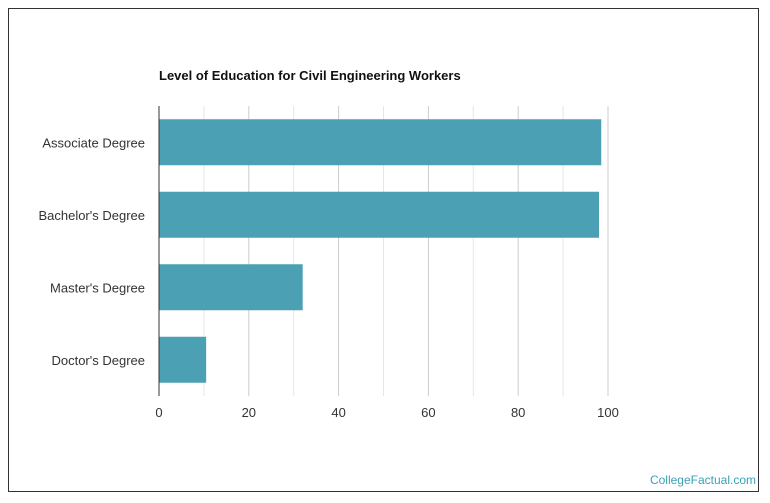  I want to click on category-label: Doctor's Degree, so click(98, 360).